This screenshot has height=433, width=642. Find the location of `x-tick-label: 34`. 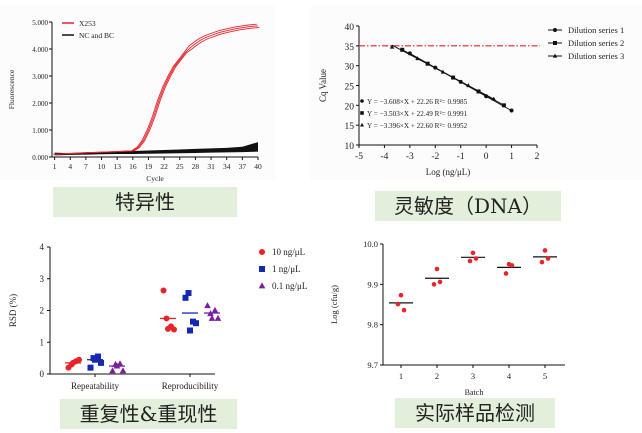

x-tick-label: 34 is located at coordinates (227, 166).